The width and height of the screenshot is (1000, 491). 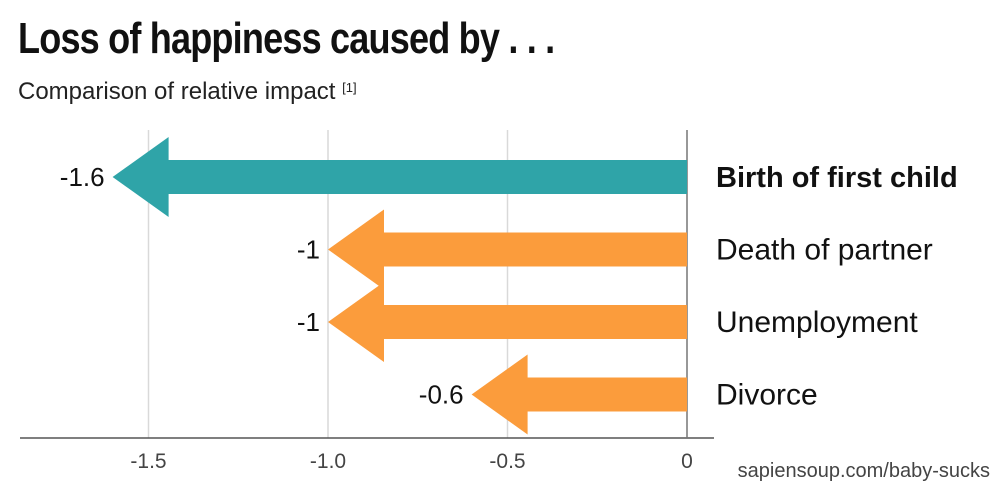 I want to click on subtitle-text: Comparison of relative impact, so click(x=177, y=91).